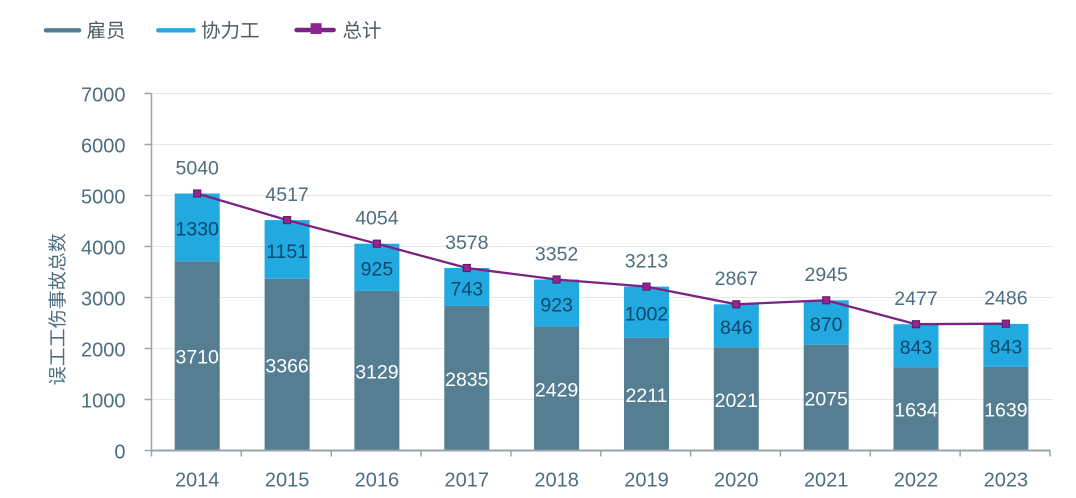 This screenshot has width=1076, height=498. I want to click on svg-text: 1151, so click(287, 252).